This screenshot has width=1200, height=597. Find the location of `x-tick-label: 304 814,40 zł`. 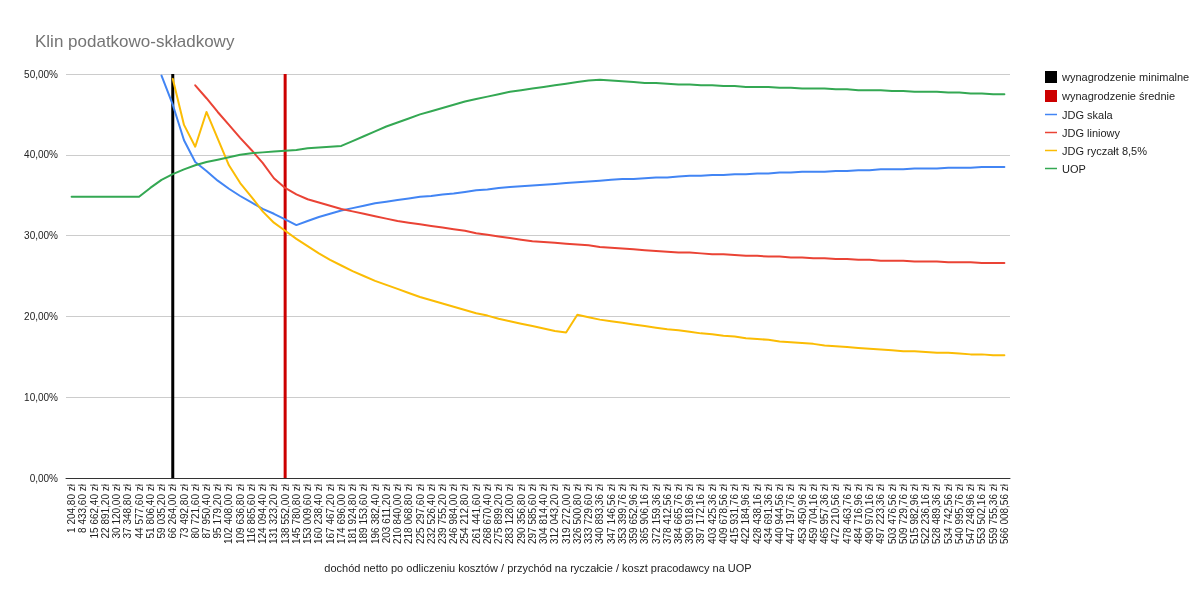

x-tick-label: 304 814,40 zł is located at coordinates (544, 514).